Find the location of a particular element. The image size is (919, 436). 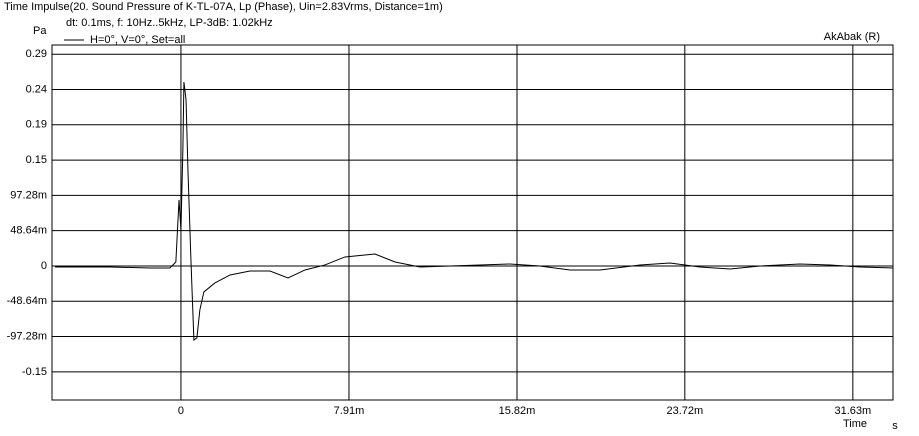

y-tick-label: -0.15 is located at coordinates (34, 372).